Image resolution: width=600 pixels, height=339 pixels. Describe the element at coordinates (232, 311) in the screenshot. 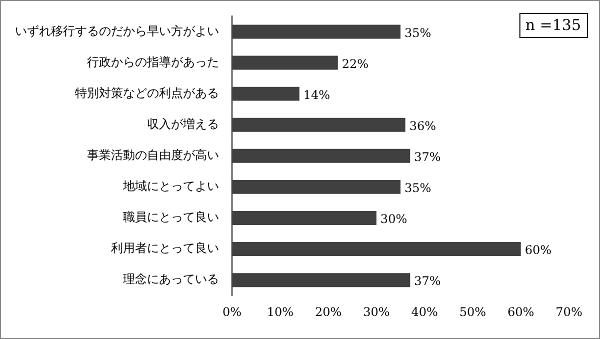

I see `x-tick-label: 0%` at that location.